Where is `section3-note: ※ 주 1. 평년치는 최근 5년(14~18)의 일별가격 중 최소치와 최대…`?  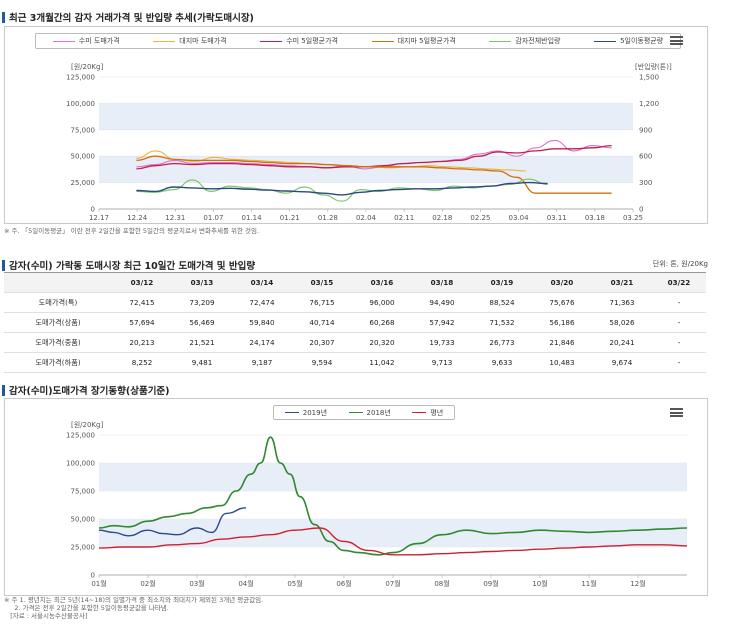 section3-note: ※ 주 1. 평년치는 최근 5년(14~18)의 일별가격 중 최소치와 최대… is located at coordinates (134, 608).